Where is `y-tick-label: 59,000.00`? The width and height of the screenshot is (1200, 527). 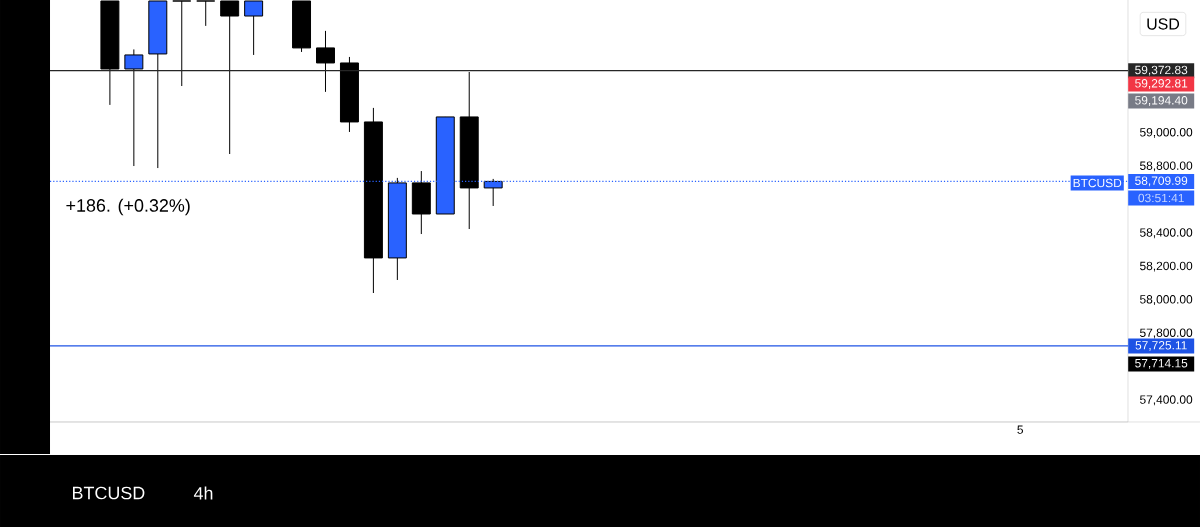
y-tick-label: 59,000.00 is located at coordinates (1166, 133).